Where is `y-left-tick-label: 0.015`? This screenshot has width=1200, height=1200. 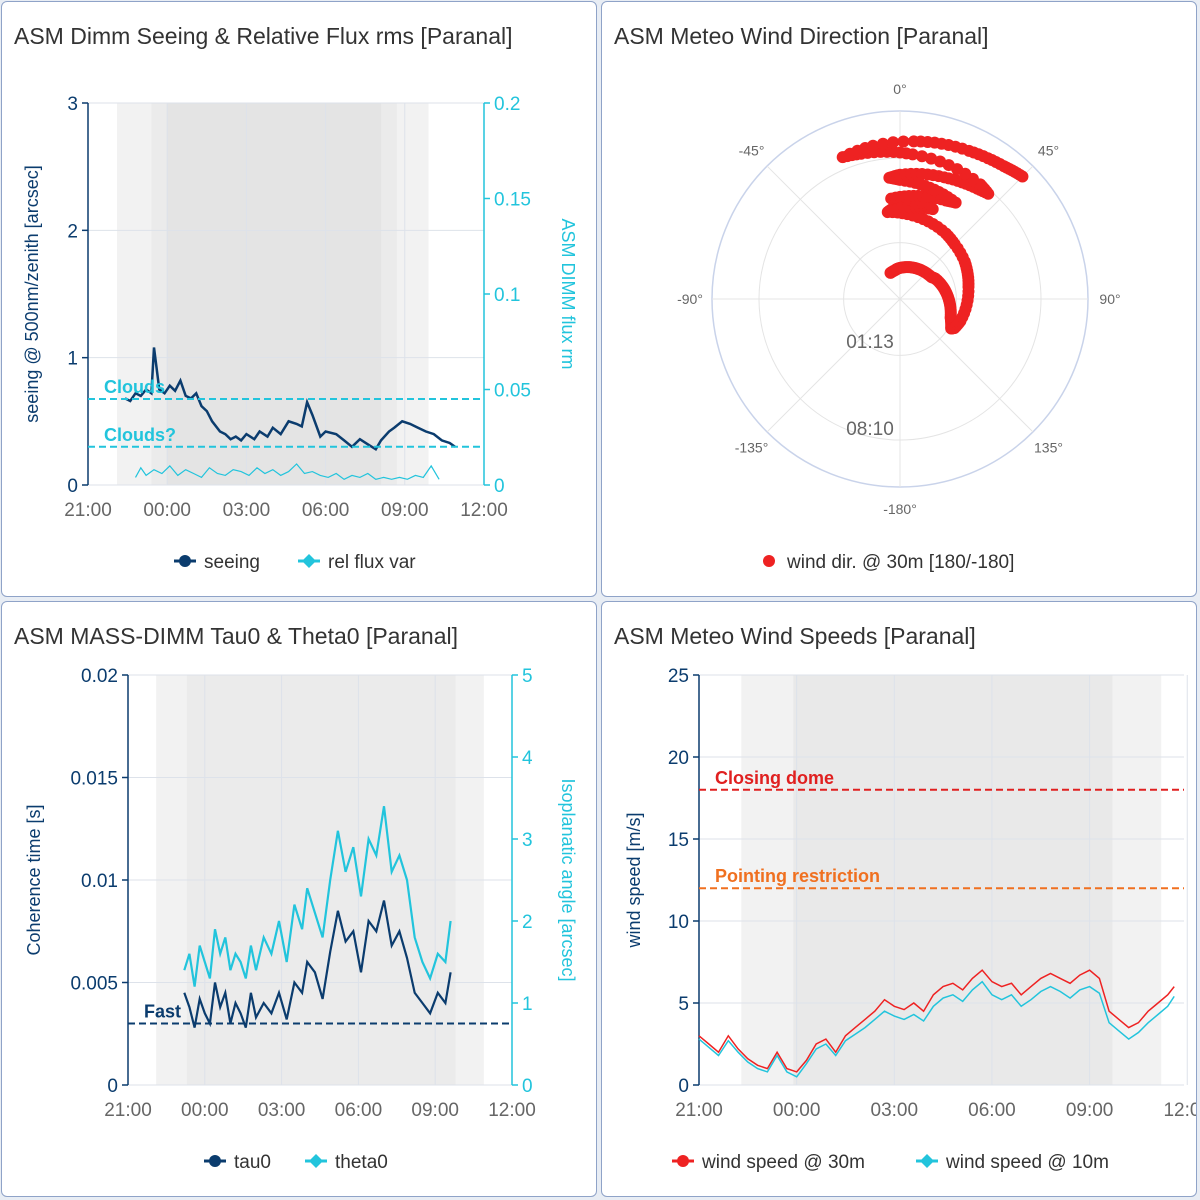 y-left-tick-label: 0.015 is located at coordinates (94, 779).